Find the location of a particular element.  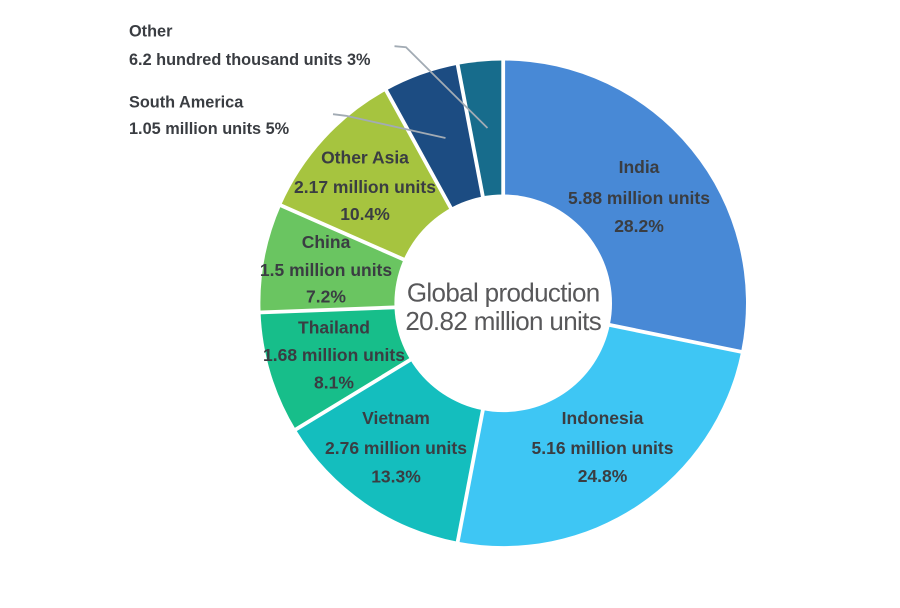

svg-text: India is located at coordinates (639, 167).